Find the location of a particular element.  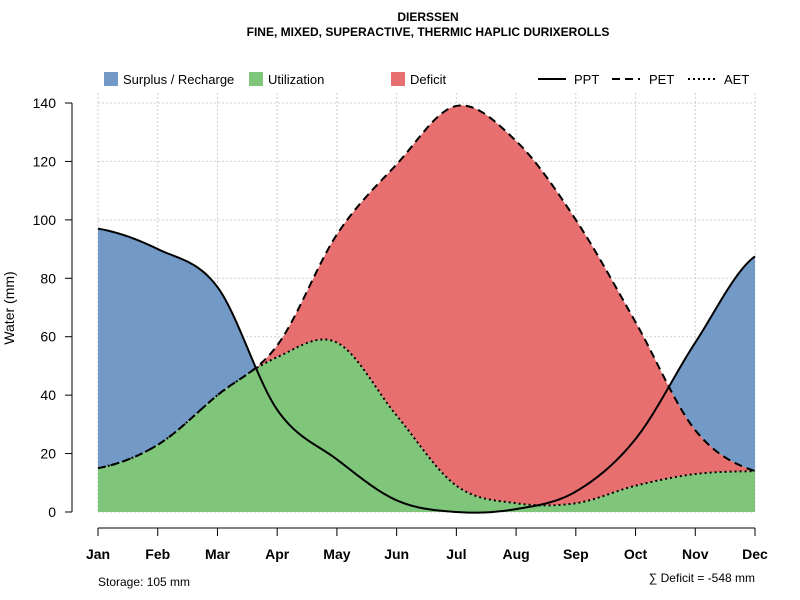

legend-label-ppt: PPT is located at coordinates (586, 79).